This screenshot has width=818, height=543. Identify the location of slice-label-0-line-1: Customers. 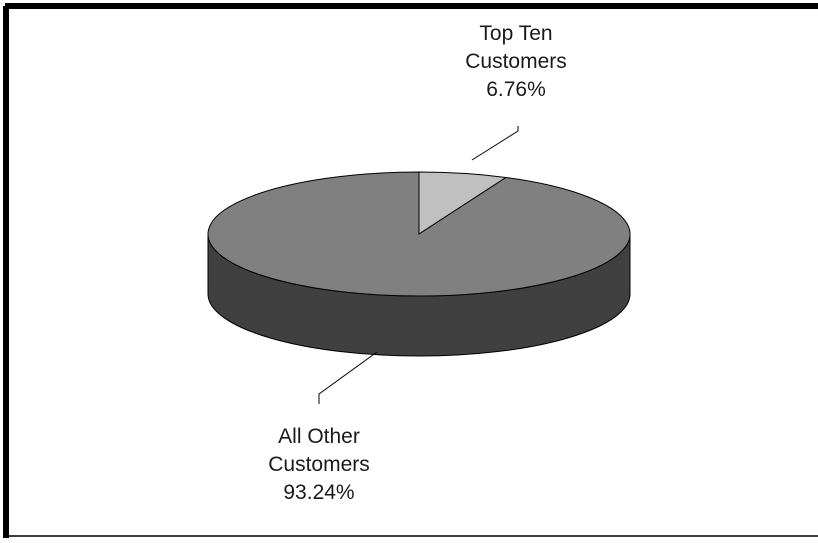
(516, 61).